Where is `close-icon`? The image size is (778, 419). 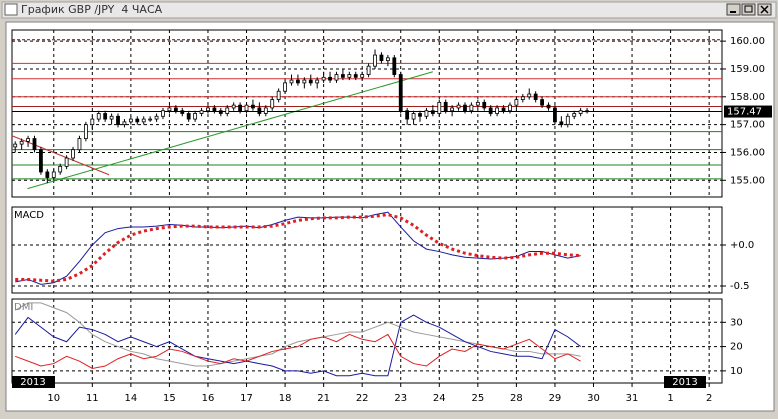 close-icon is located at coordinates (764, 9).